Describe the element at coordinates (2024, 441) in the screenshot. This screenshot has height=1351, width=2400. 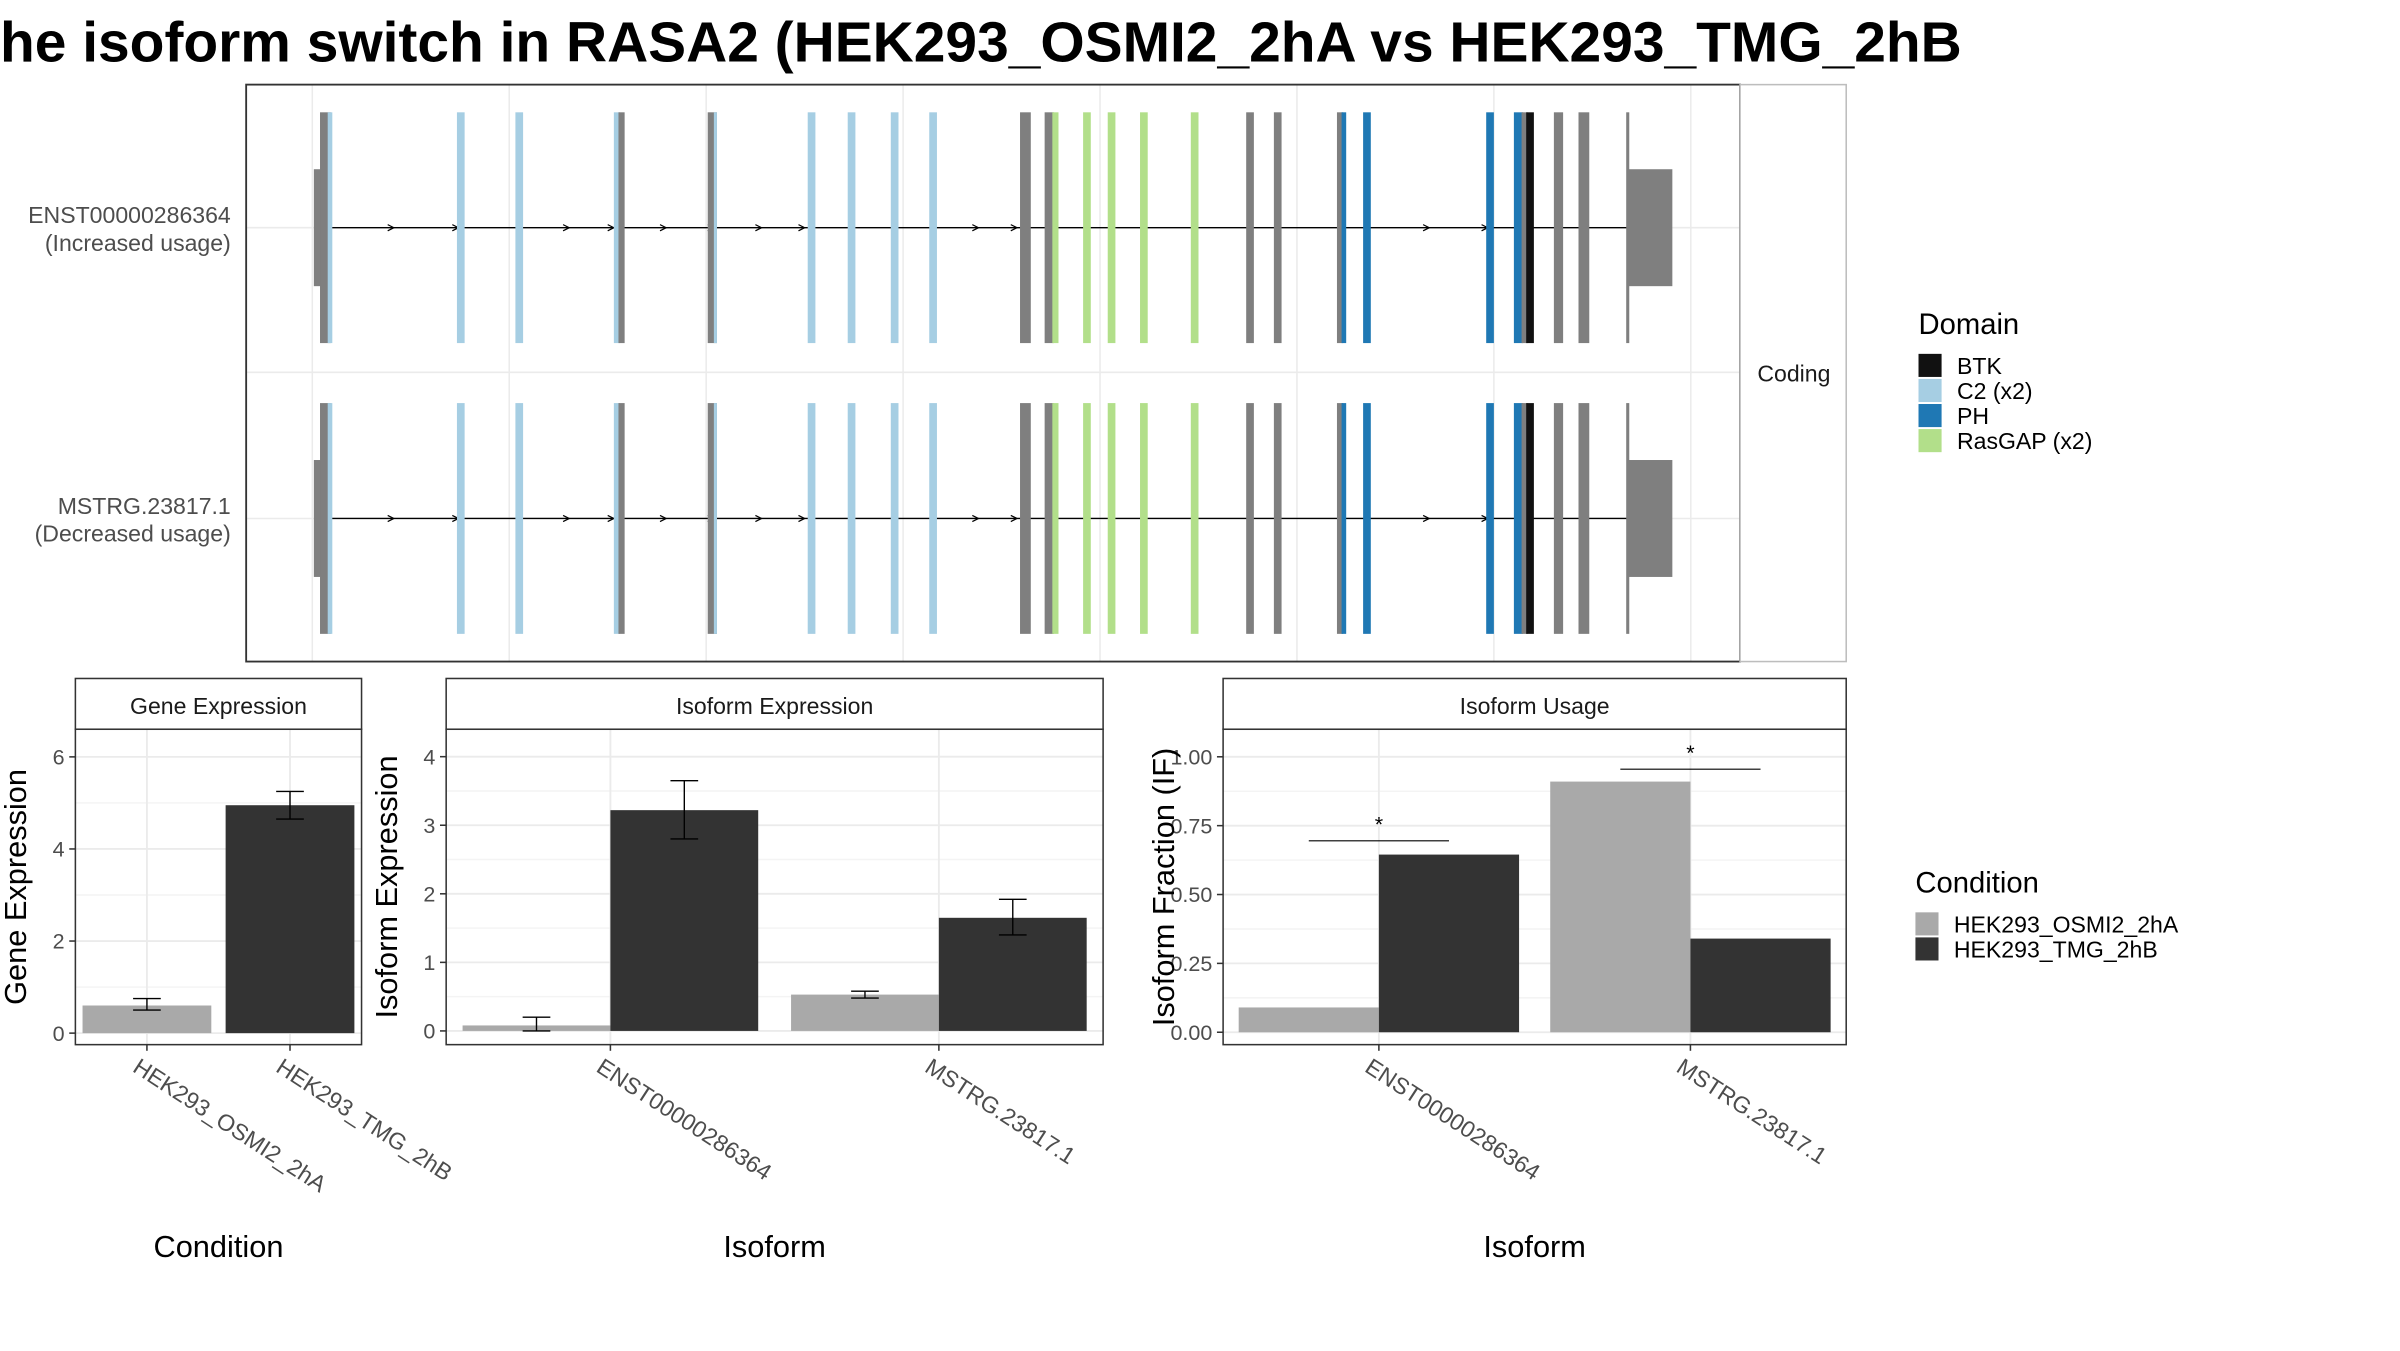
I see `domain-legend-label: RasGAP (x2)` at that location.